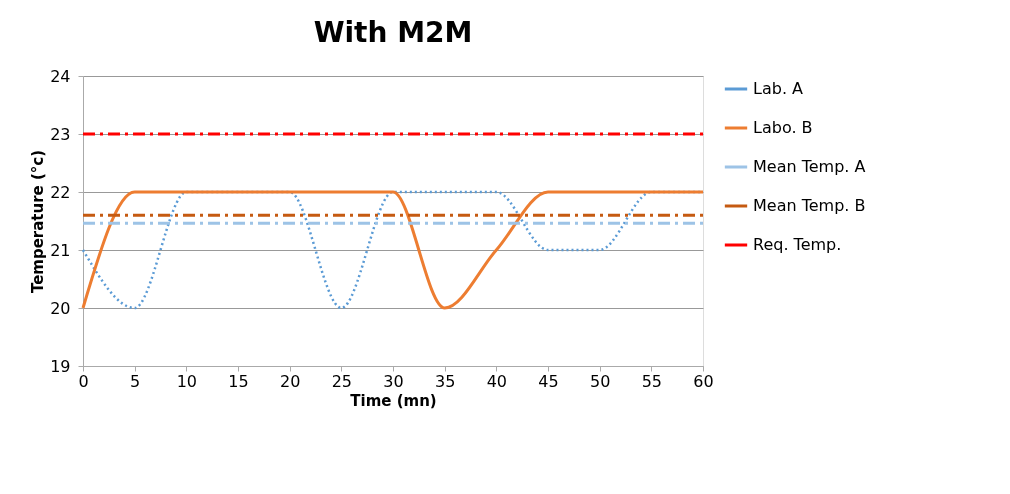 The width and height of the screenshot is (1010, 494). I want to click on y-tick-label: 21, so click(60, 250).